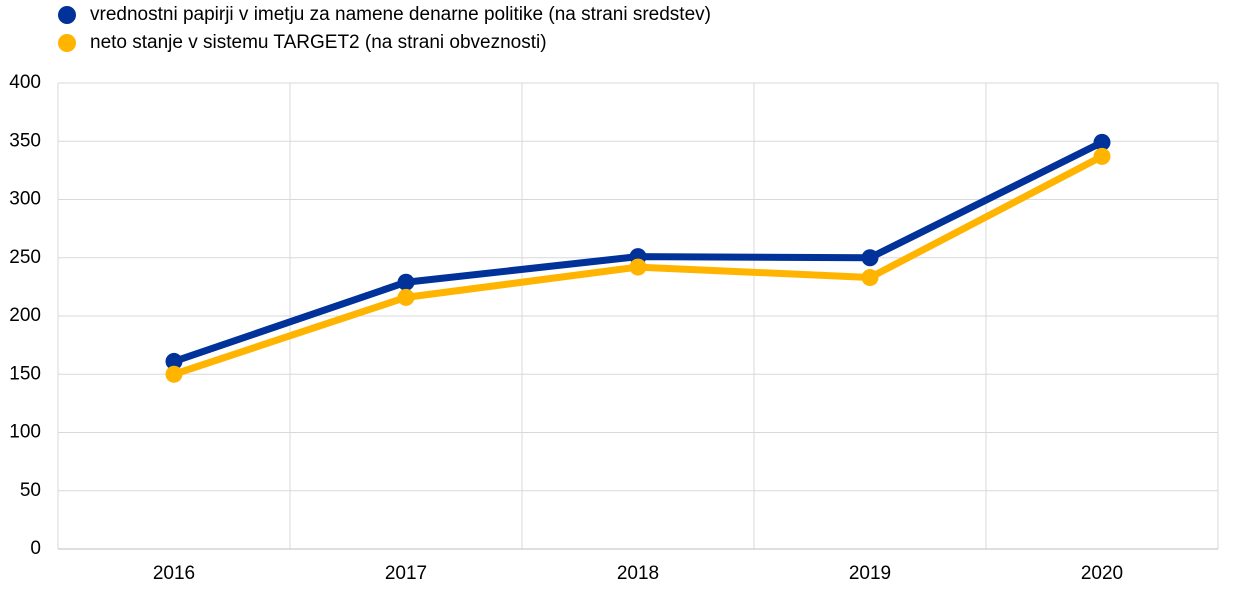 The height and width of the screenshot is (598, 1240). What do you see at coordinates (25, 257) in the screenshot?
I see `y-tick-label: 250` at bounding box center [25, 257].